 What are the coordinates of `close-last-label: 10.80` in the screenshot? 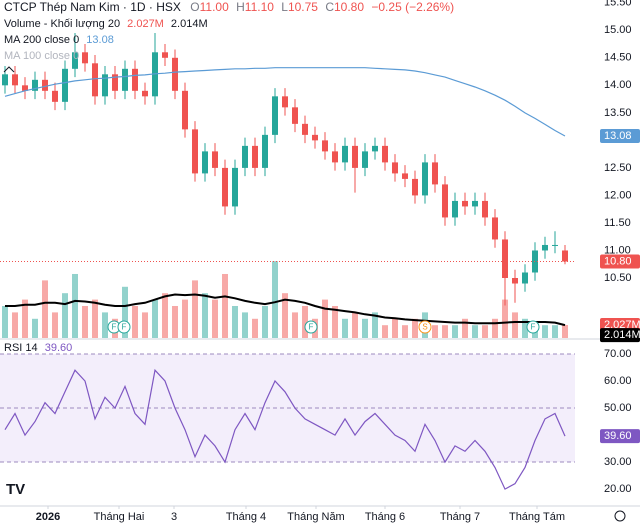 It's located at (618, 261).